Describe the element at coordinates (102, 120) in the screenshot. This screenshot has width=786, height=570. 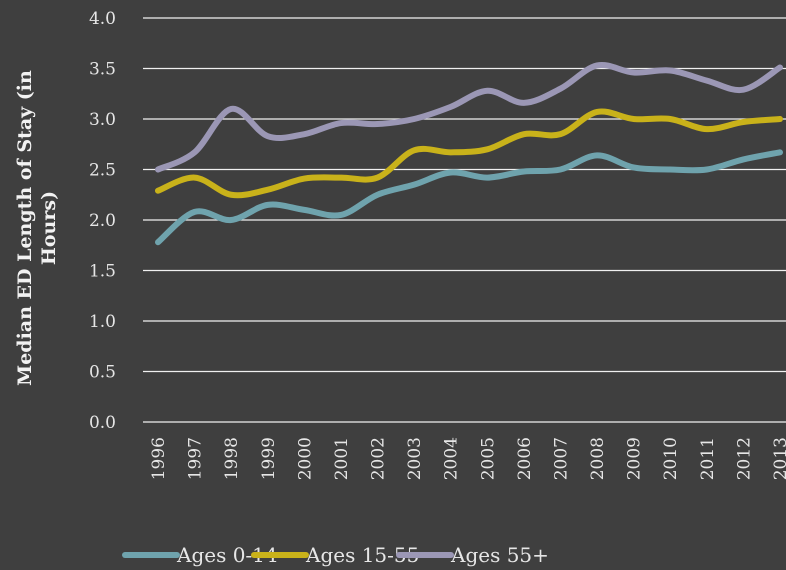
I see `y-tick-label: 3.0` at that location.